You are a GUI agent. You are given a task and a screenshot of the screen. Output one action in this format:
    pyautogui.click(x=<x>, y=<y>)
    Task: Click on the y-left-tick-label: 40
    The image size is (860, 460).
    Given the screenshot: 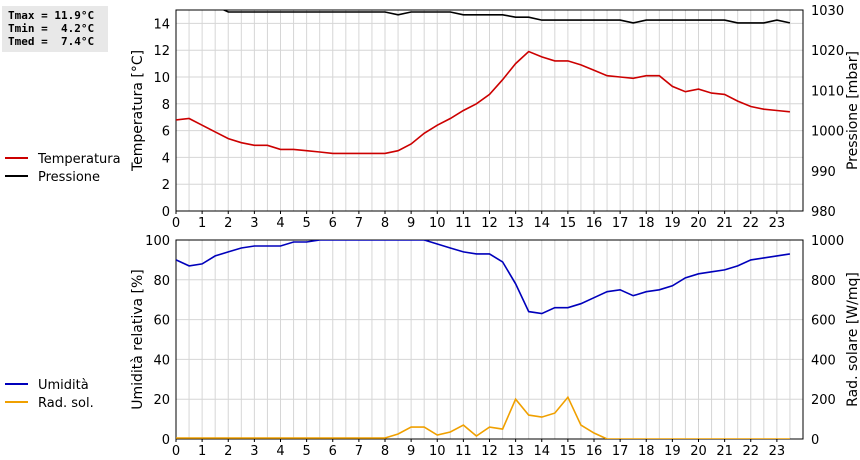 What is the action you would take?
    pyautogui.click(x=161, y=360)
    